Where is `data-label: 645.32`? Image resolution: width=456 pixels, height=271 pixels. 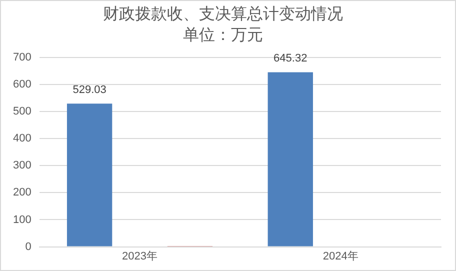
data-label: 645.32 is located at coordinates (291, 58).